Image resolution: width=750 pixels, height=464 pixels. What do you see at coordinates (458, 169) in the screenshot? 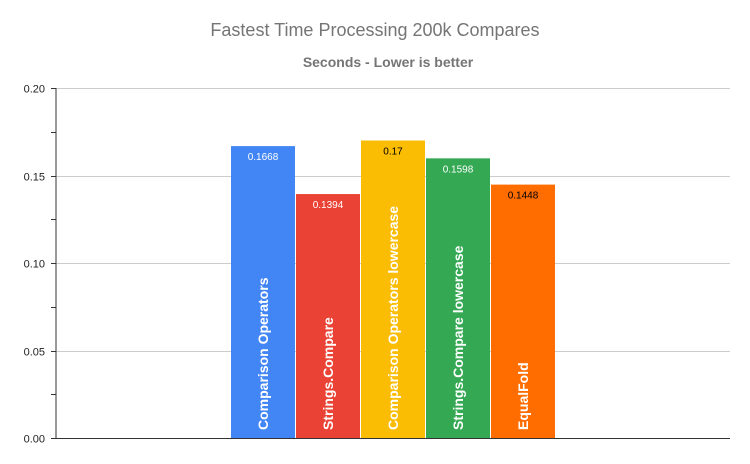
I see `data-label: 0.1598` at bounding box center [458, 169].